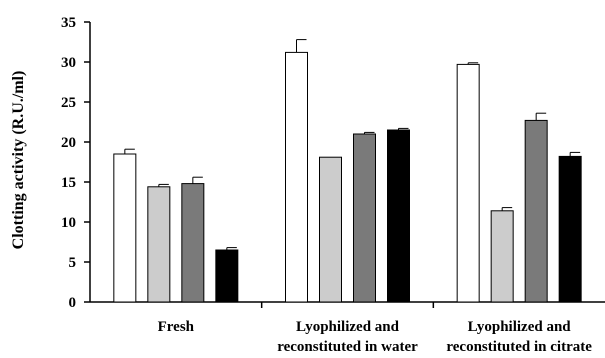  Describe the element at coordinates (519, 347) in the screenshot. I see `category-label: reconstituted in citrate` at that location.